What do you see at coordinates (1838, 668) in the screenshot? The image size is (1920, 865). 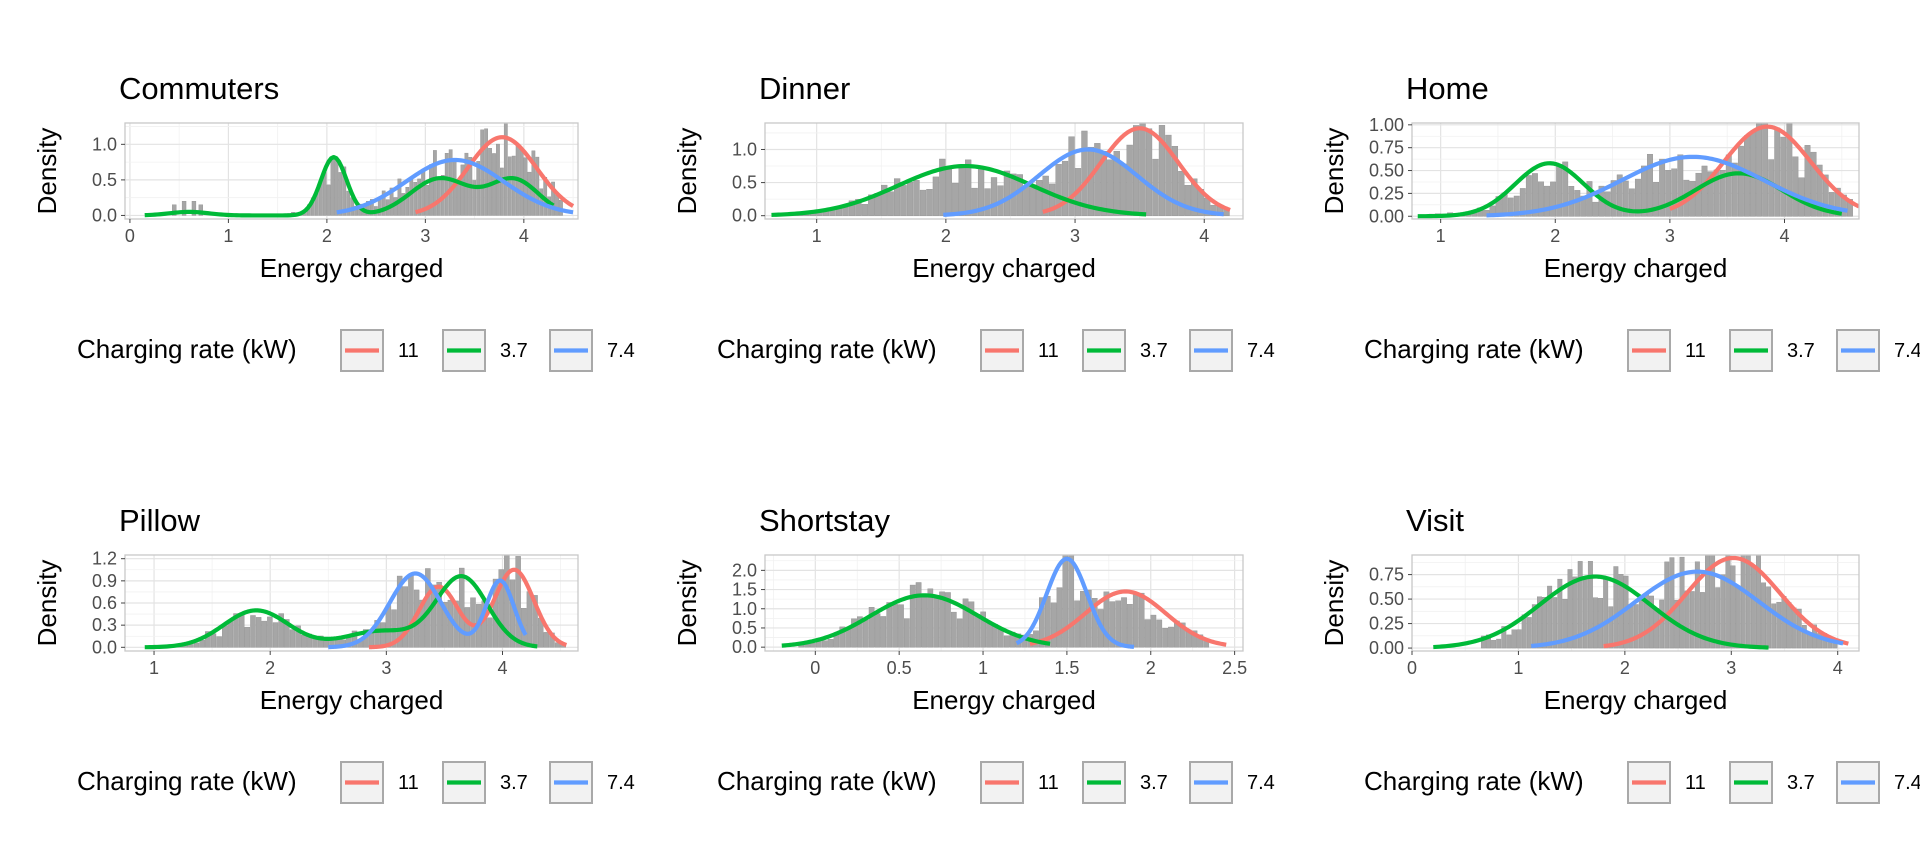 I see `x-tick-label: 4` at bounding box center [1838, 668].